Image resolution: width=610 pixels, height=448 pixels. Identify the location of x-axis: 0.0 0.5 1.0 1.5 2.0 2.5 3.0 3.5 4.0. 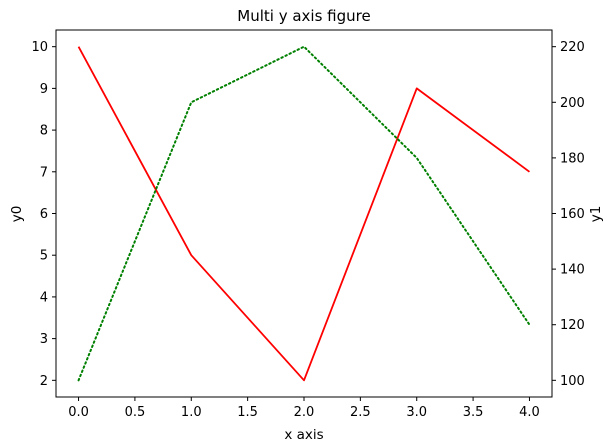
(304, 408).